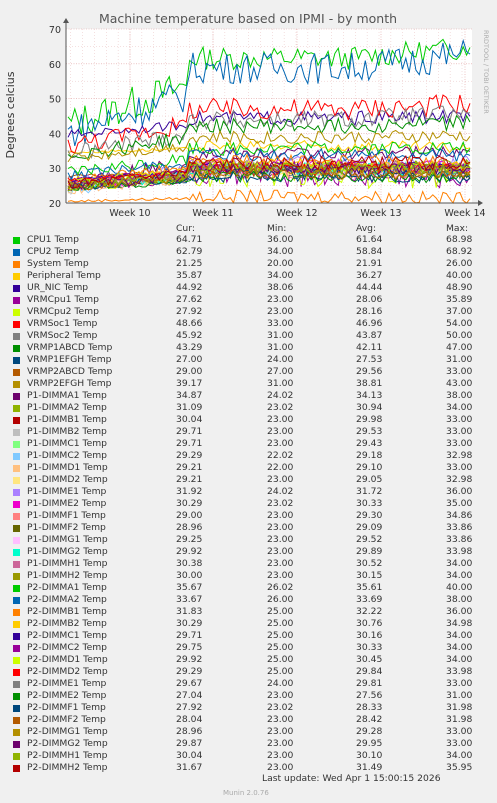 Image resolution: width=497 pixels, height=803 pixels. Describe the element at coordinates (369, 251) in the screenshot. I see `legend-value-avg: 58.84` at that location.